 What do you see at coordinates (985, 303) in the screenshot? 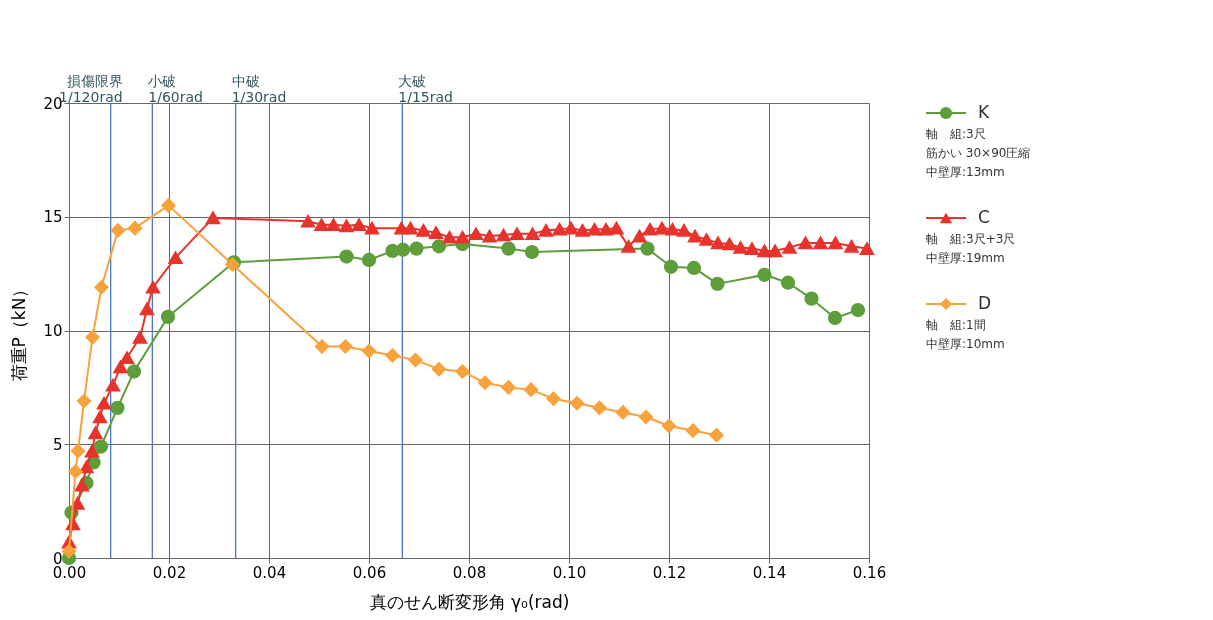
I see `legend-label: D` at bounding box center [985, 303].